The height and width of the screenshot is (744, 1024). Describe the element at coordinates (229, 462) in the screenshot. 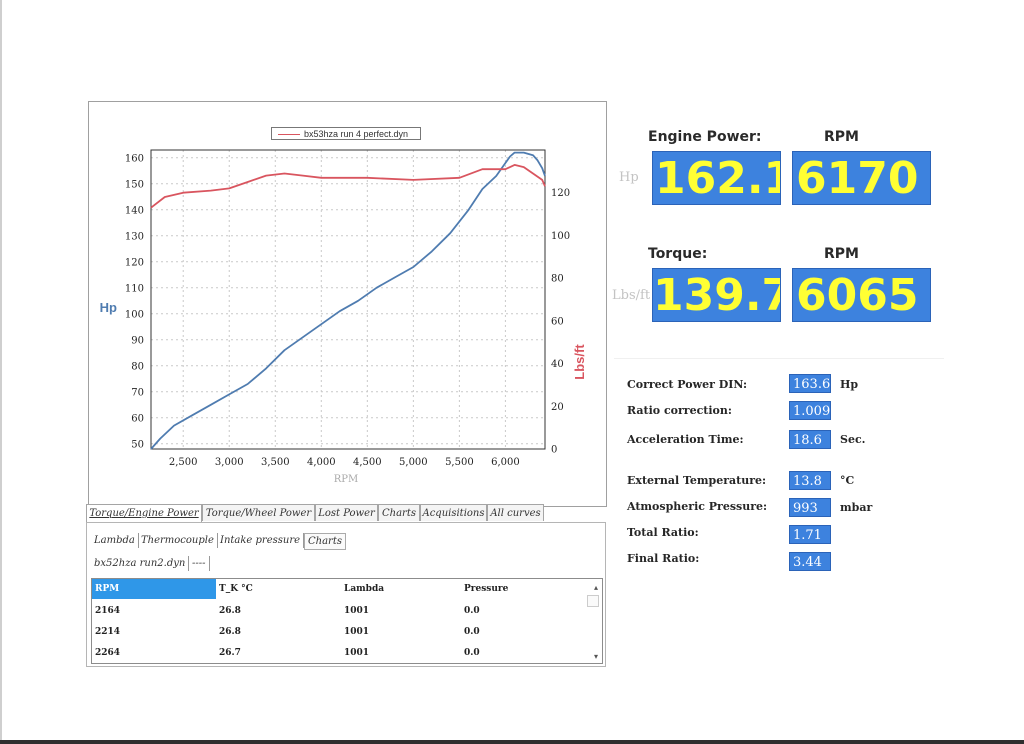

I see `x-tick-label: 3,000` at that location.